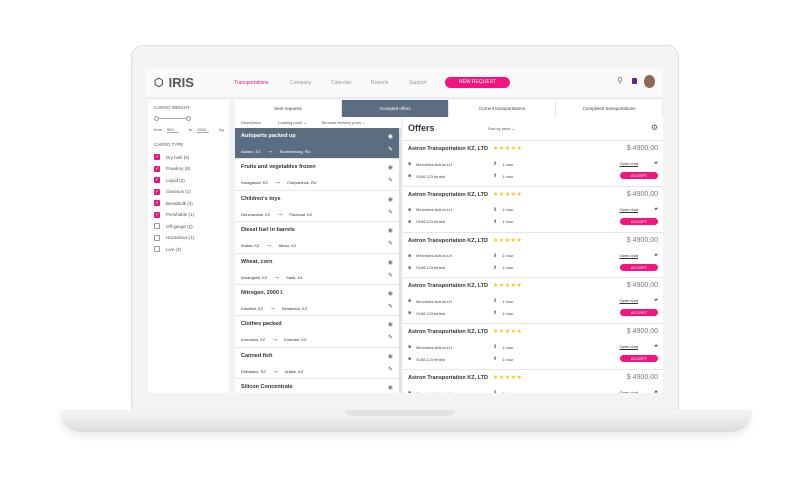 The width and height of the screenshot is (800, 480). Describe the element at coordinates (174, 82) in the screenshot. I see `logo: ⬡ IRIS` at that location.